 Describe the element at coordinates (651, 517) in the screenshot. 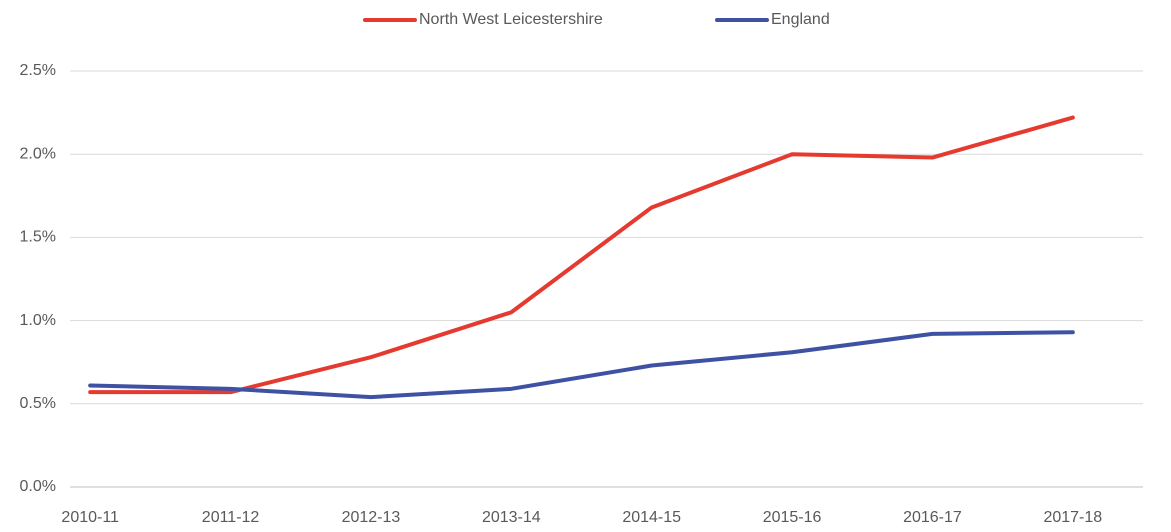

I see `x-tick-label: 2014-15` at that location.